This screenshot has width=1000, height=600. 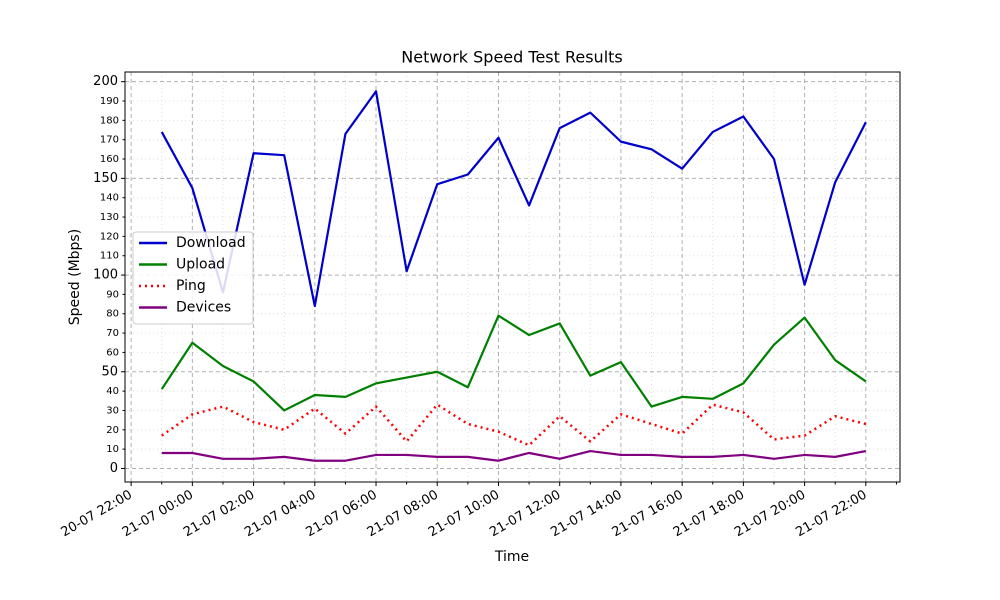 What do you see at coordinates (114, 468) in the screenshot?
I see `y-tick-label: 0` at bounding box center [114, 468].